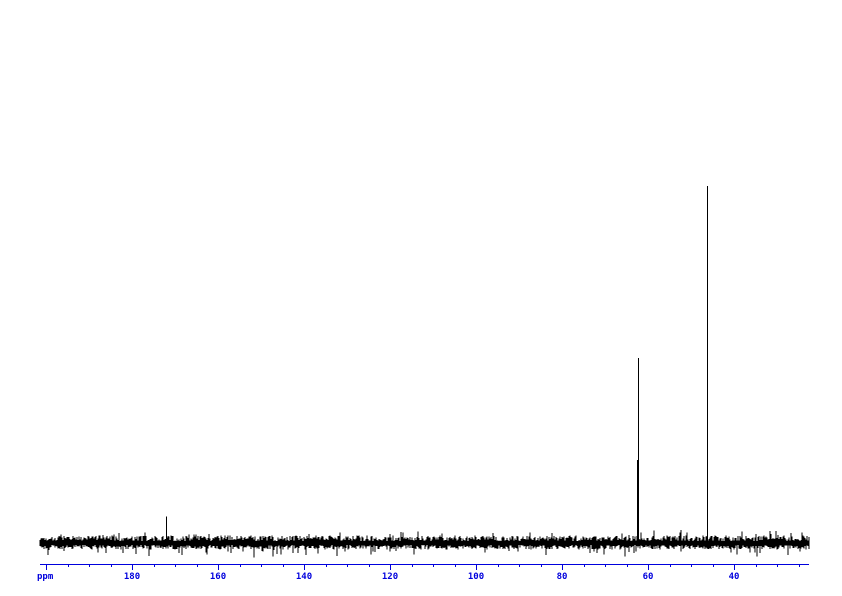 The height and width of the screenshot is (596, 842). Describe the element at coordinates (390, 577) in the screenshot. I see `x-axis-tick-label-120: 120` at that location.